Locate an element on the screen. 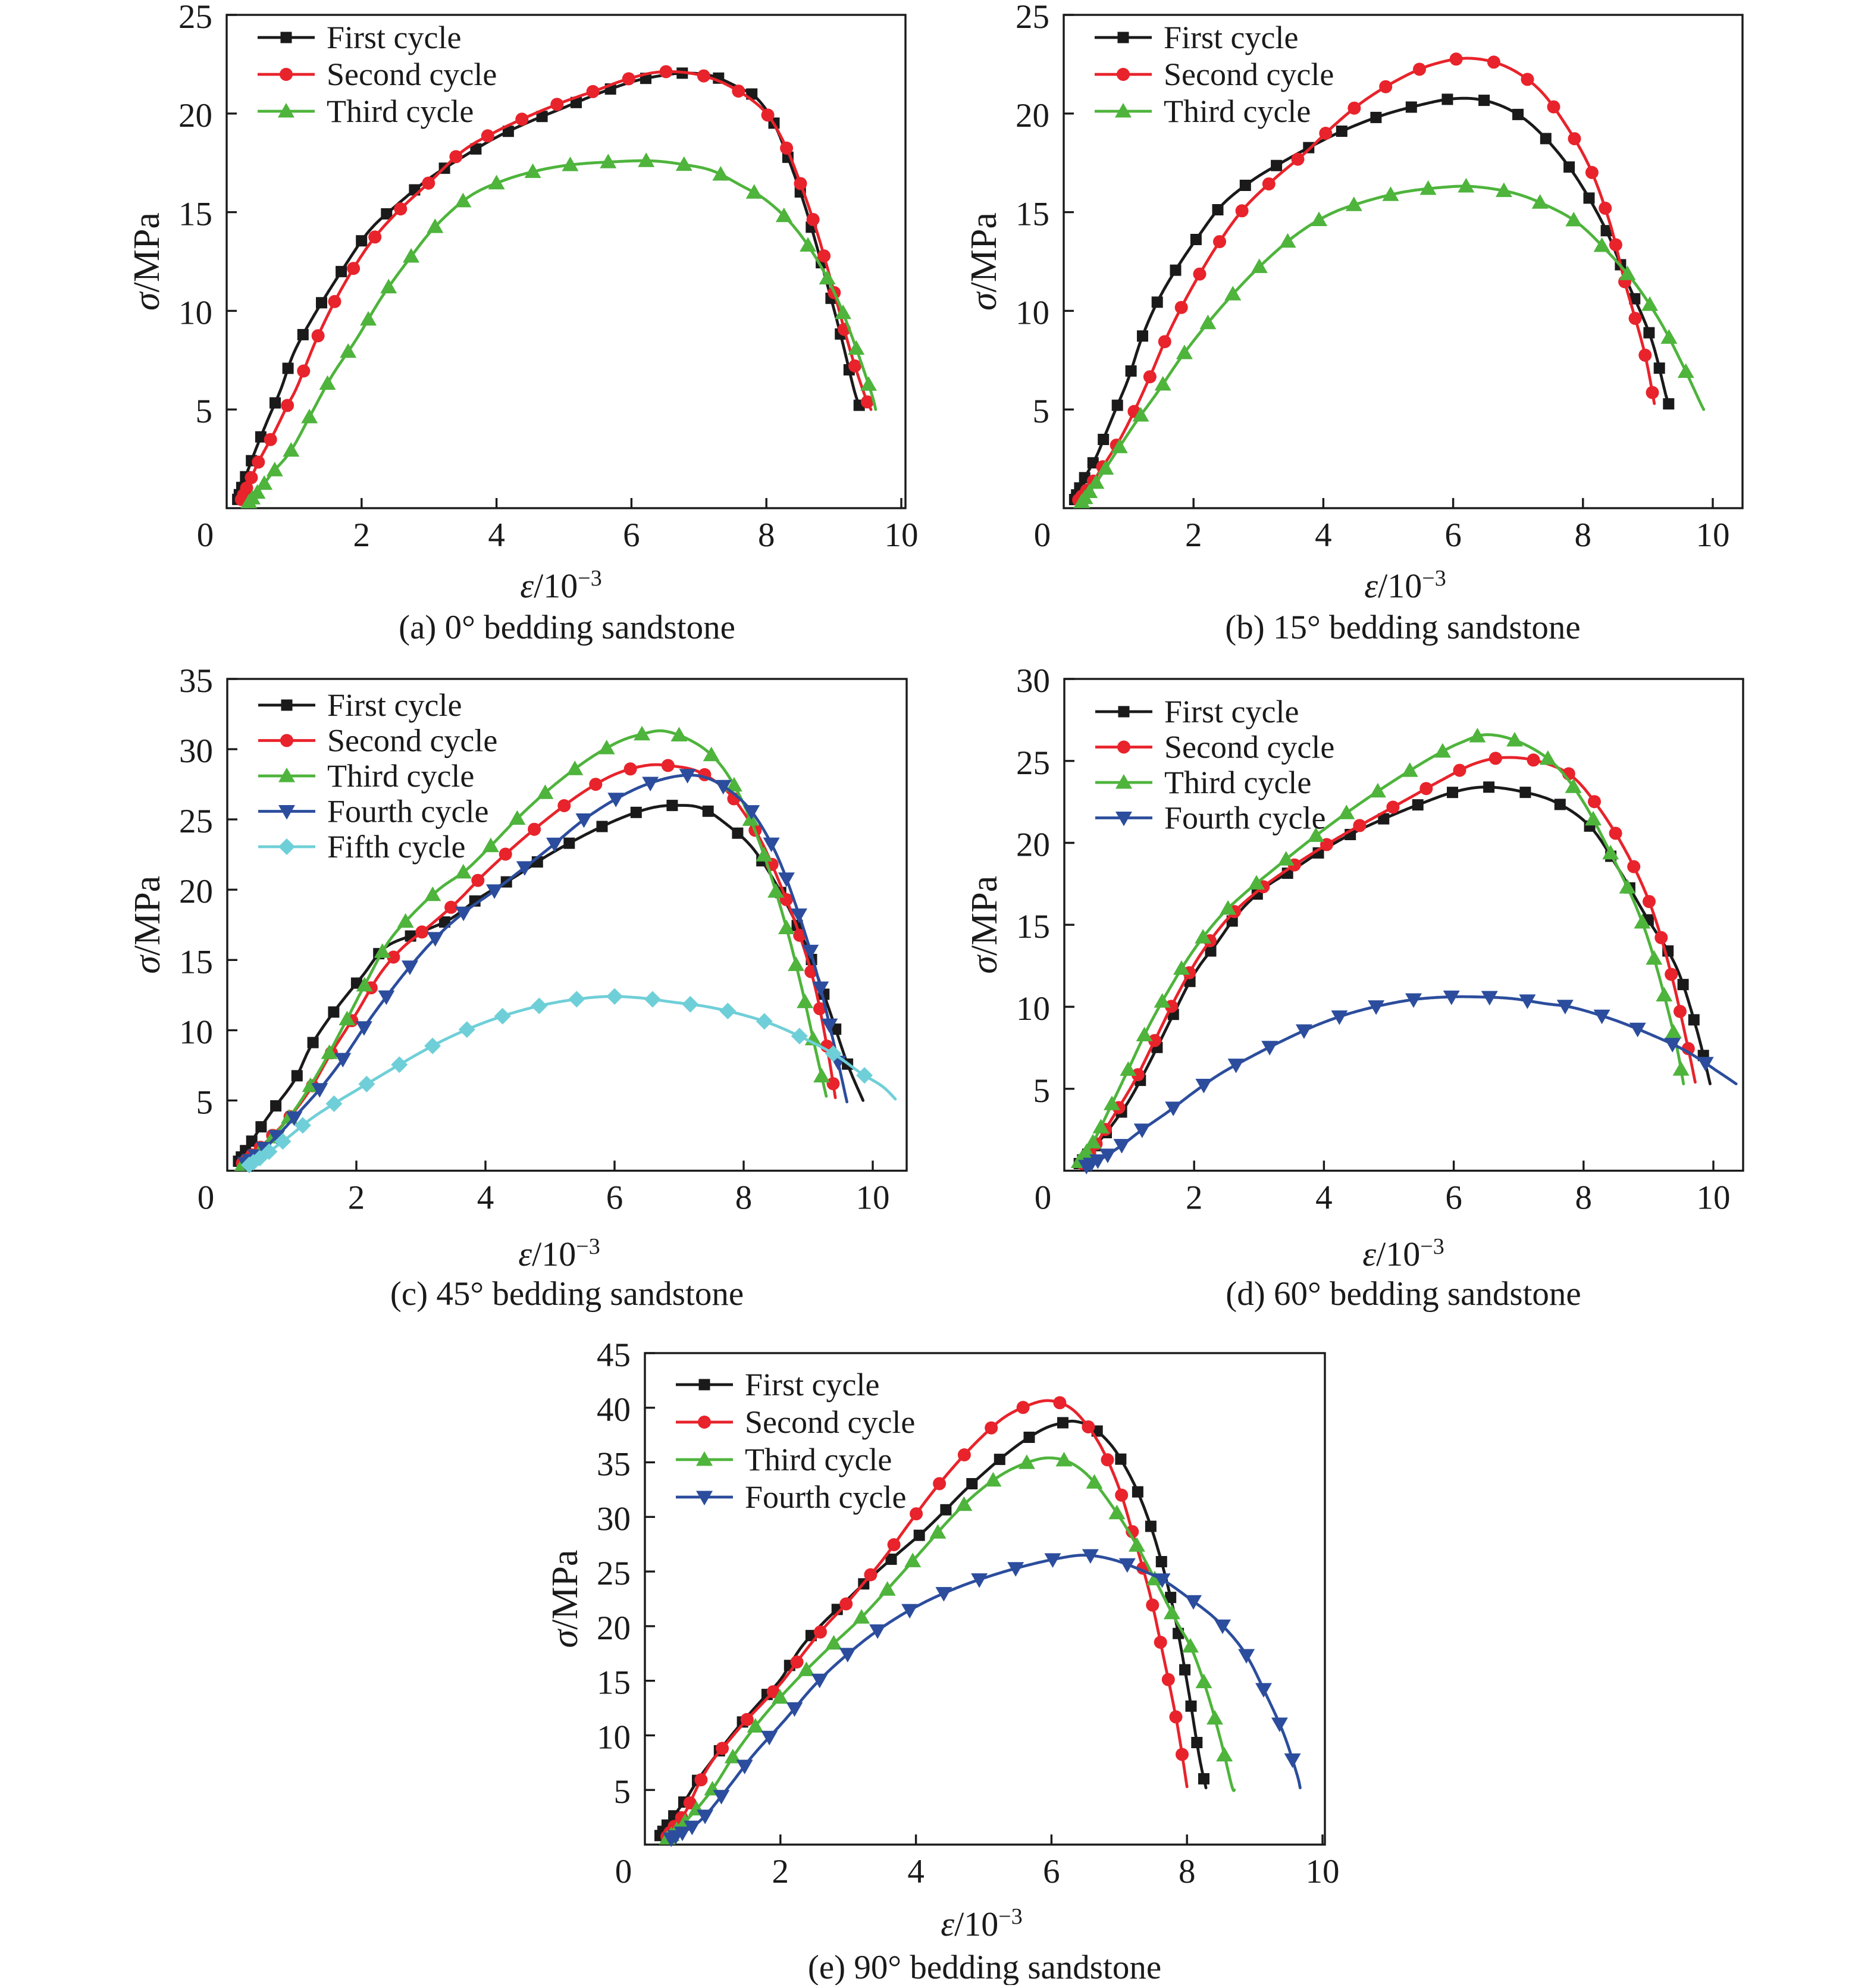 Image resolution: width=1874 pixels, height=1988 pixels. svg-text: (a) 0° bedding sandstone is located at coordinates (567, 627).